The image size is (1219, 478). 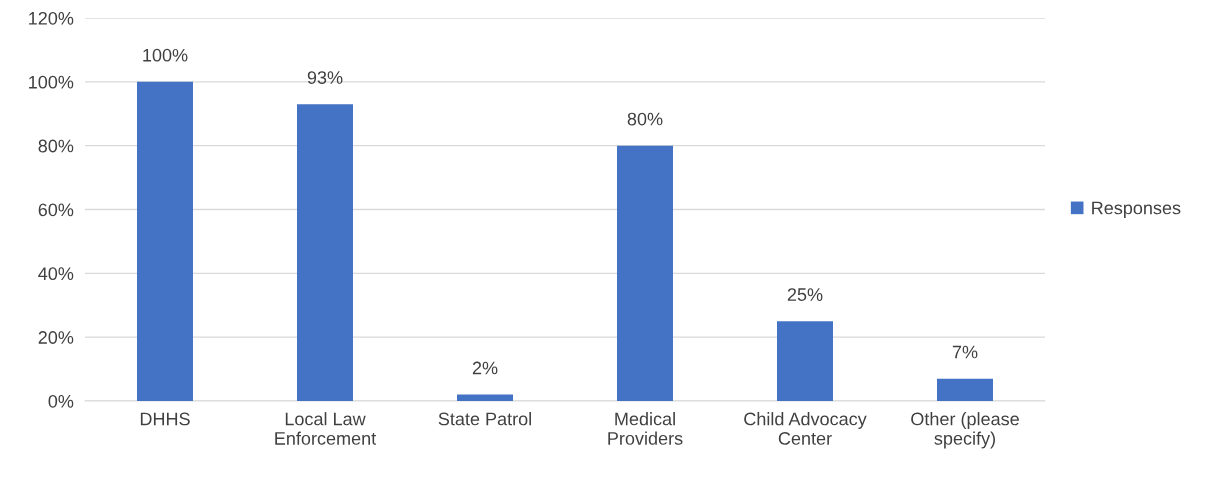 What do you see at coordinates (165, 55) in the screenshot?
I see `data-label: 100%` at bounding box center [165, 55].